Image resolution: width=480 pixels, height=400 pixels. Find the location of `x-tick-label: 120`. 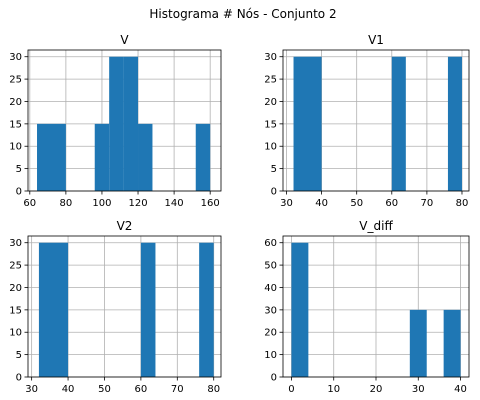

x-tick-label: 120 is located at coordinates (137, 203).